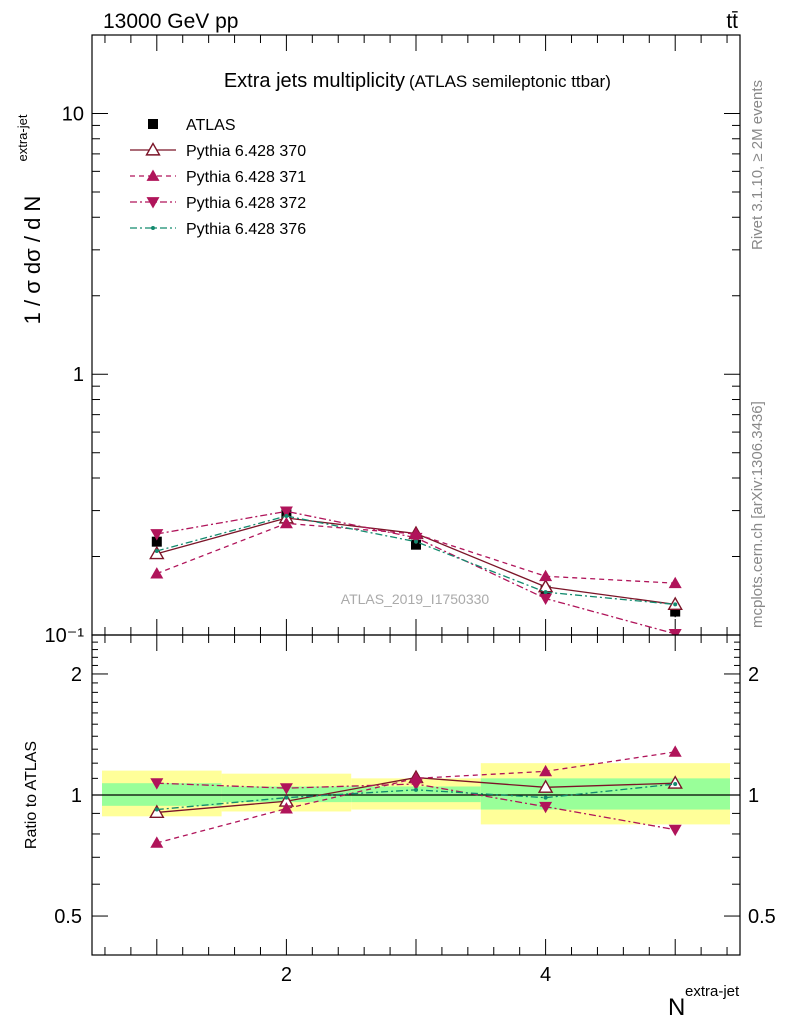 Image resolution: width=786 pixels, height=1024 pixels. I want to click on main-y-tick-label: 10⁻¹, so click(65, 636).